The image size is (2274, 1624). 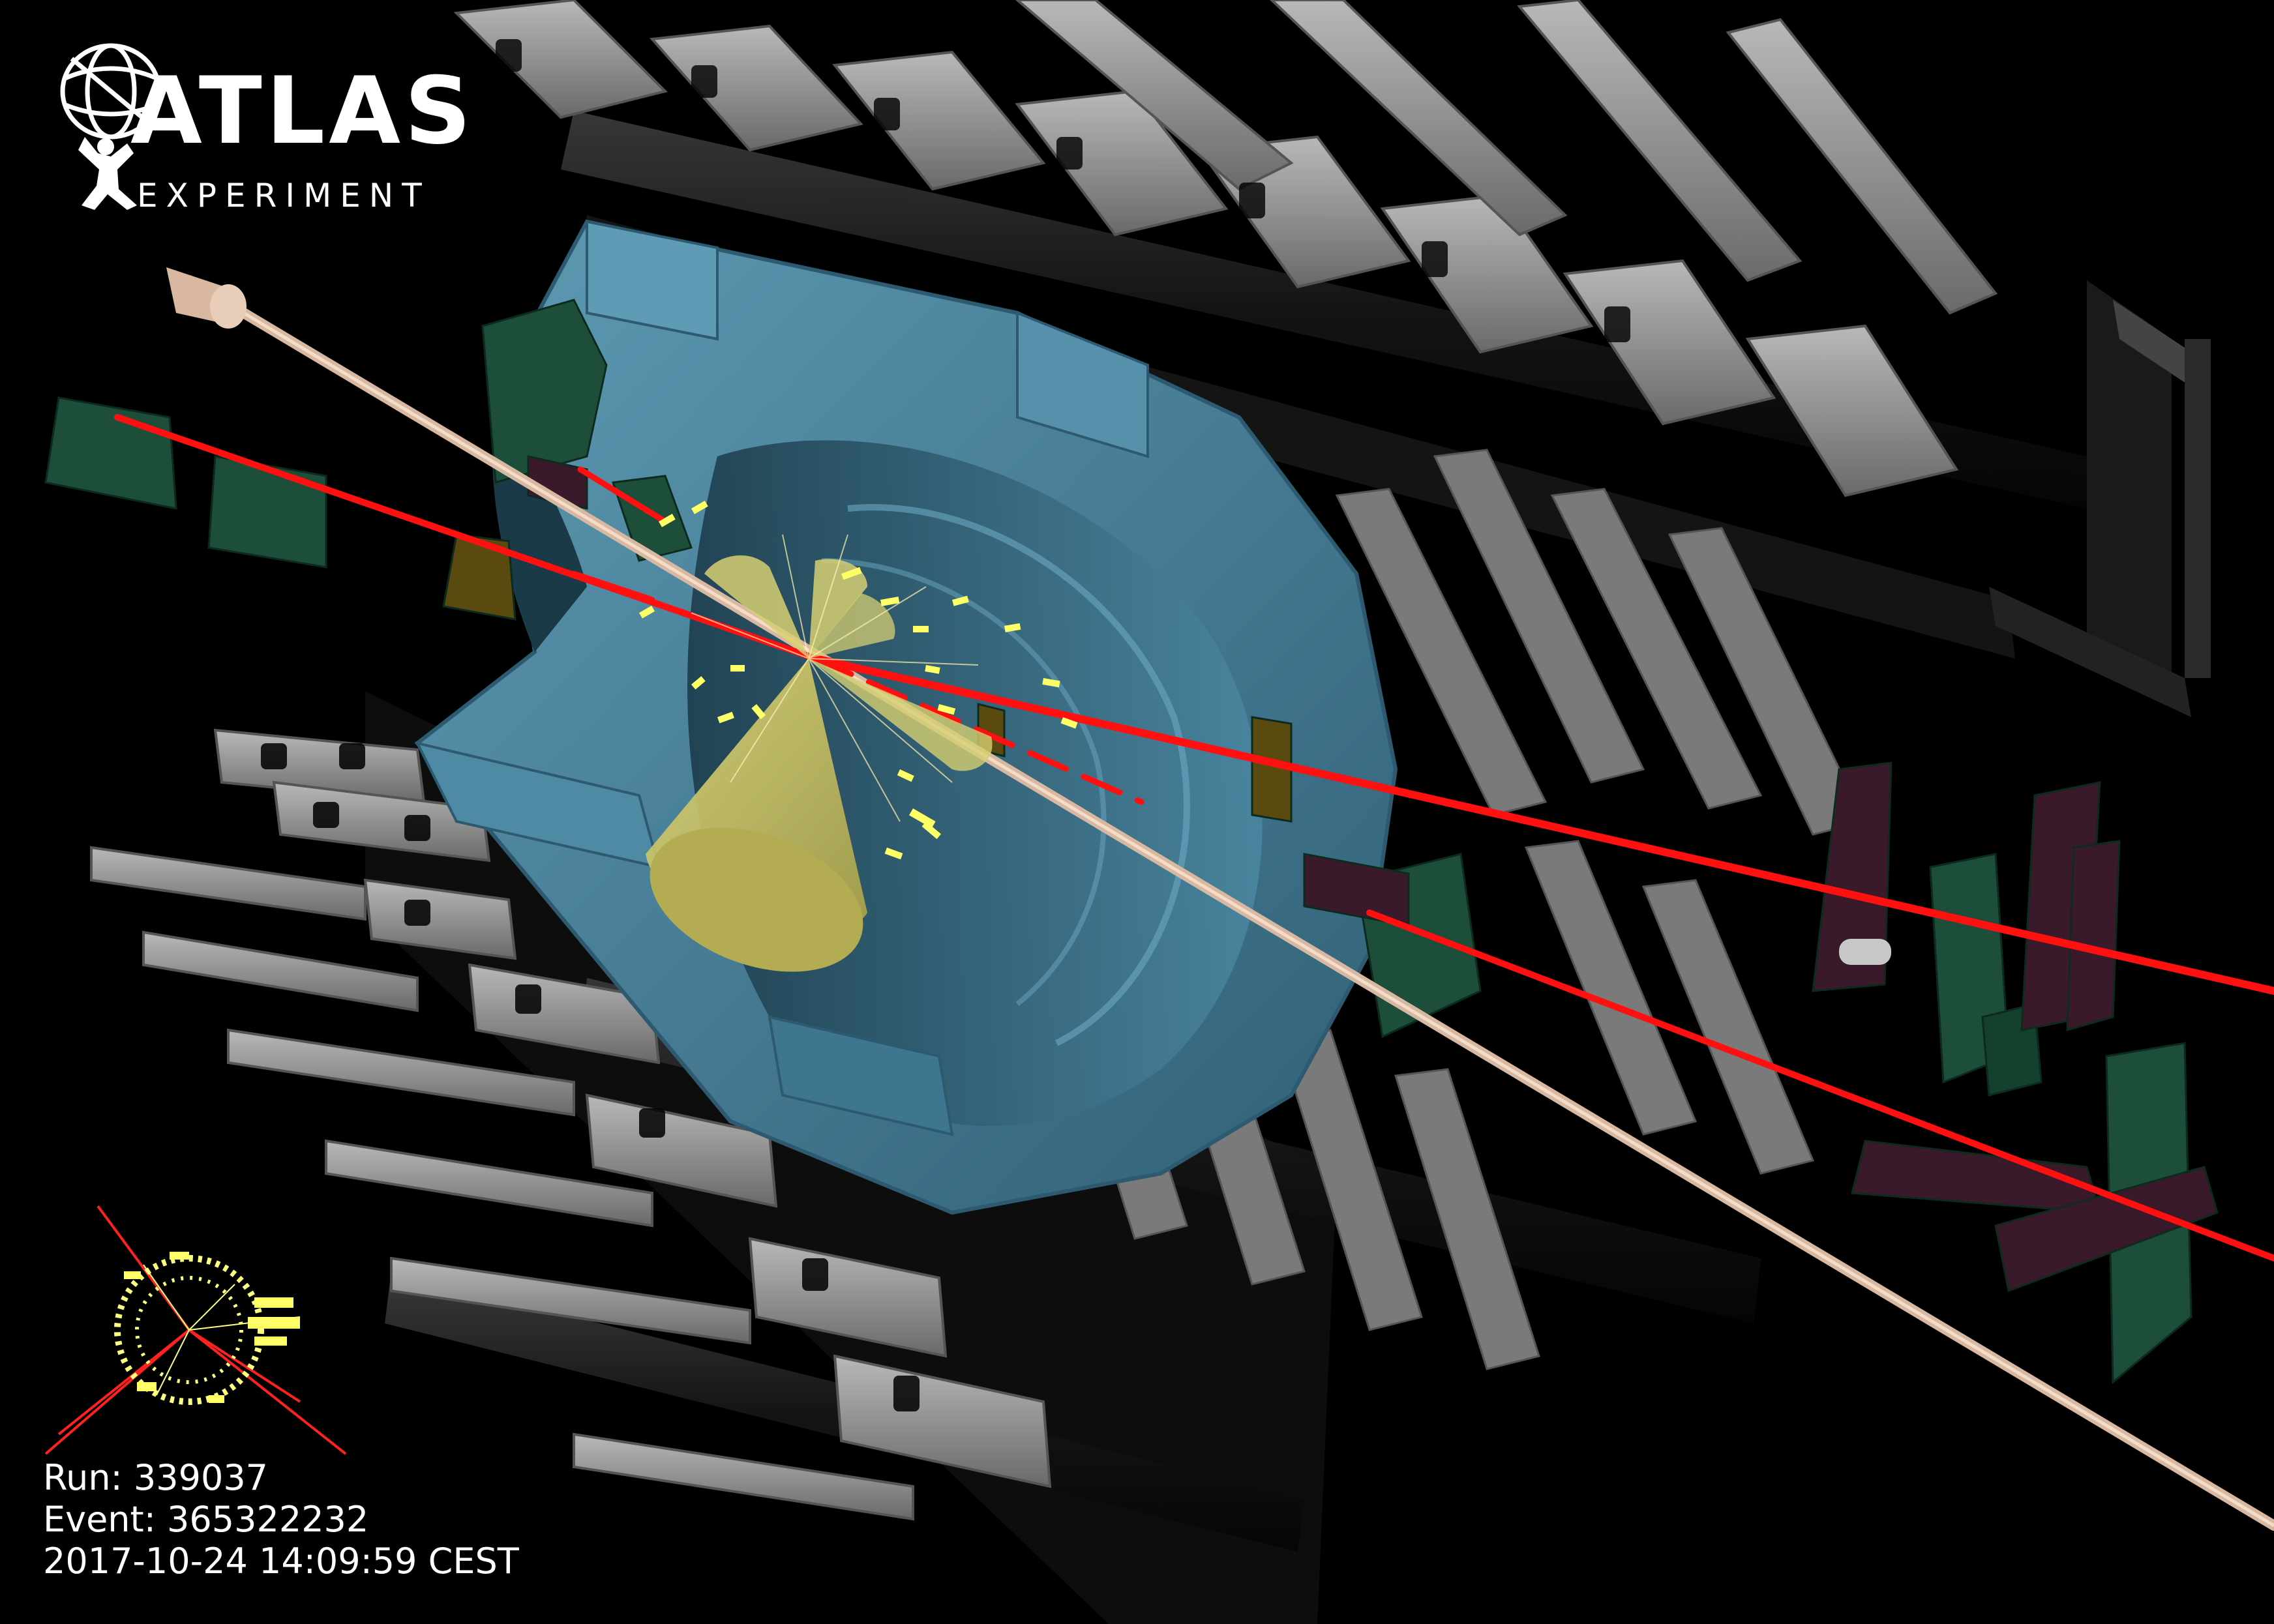 What do you see at coordinates (835, 678) in the screenshot?
I see `inner-tracks` at bounding box center [835, 678].